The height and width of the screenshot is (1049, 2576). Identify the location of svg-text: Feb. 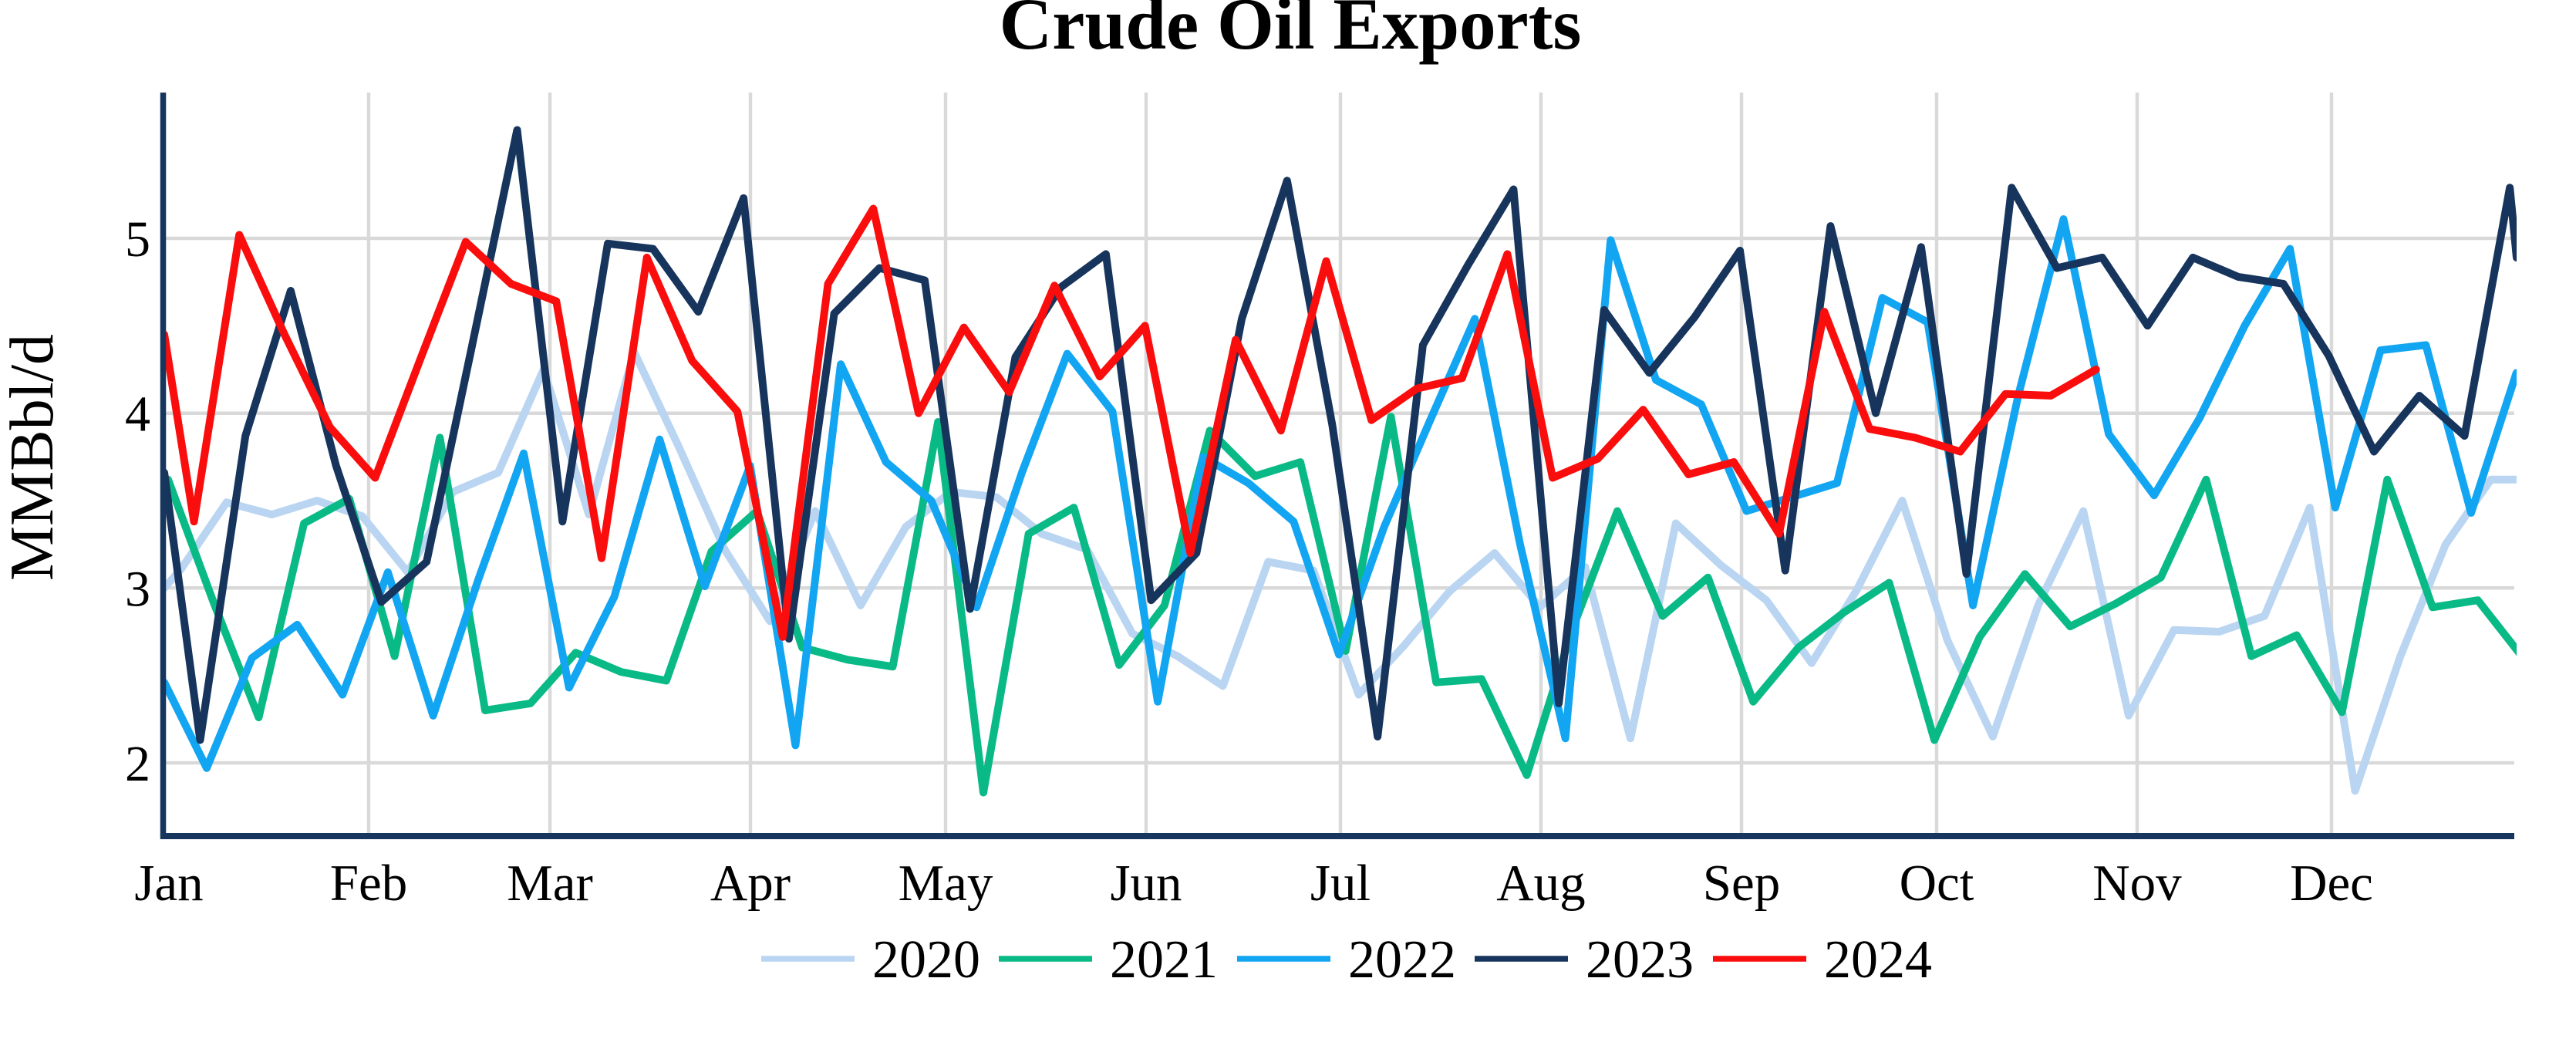
(369, 884).